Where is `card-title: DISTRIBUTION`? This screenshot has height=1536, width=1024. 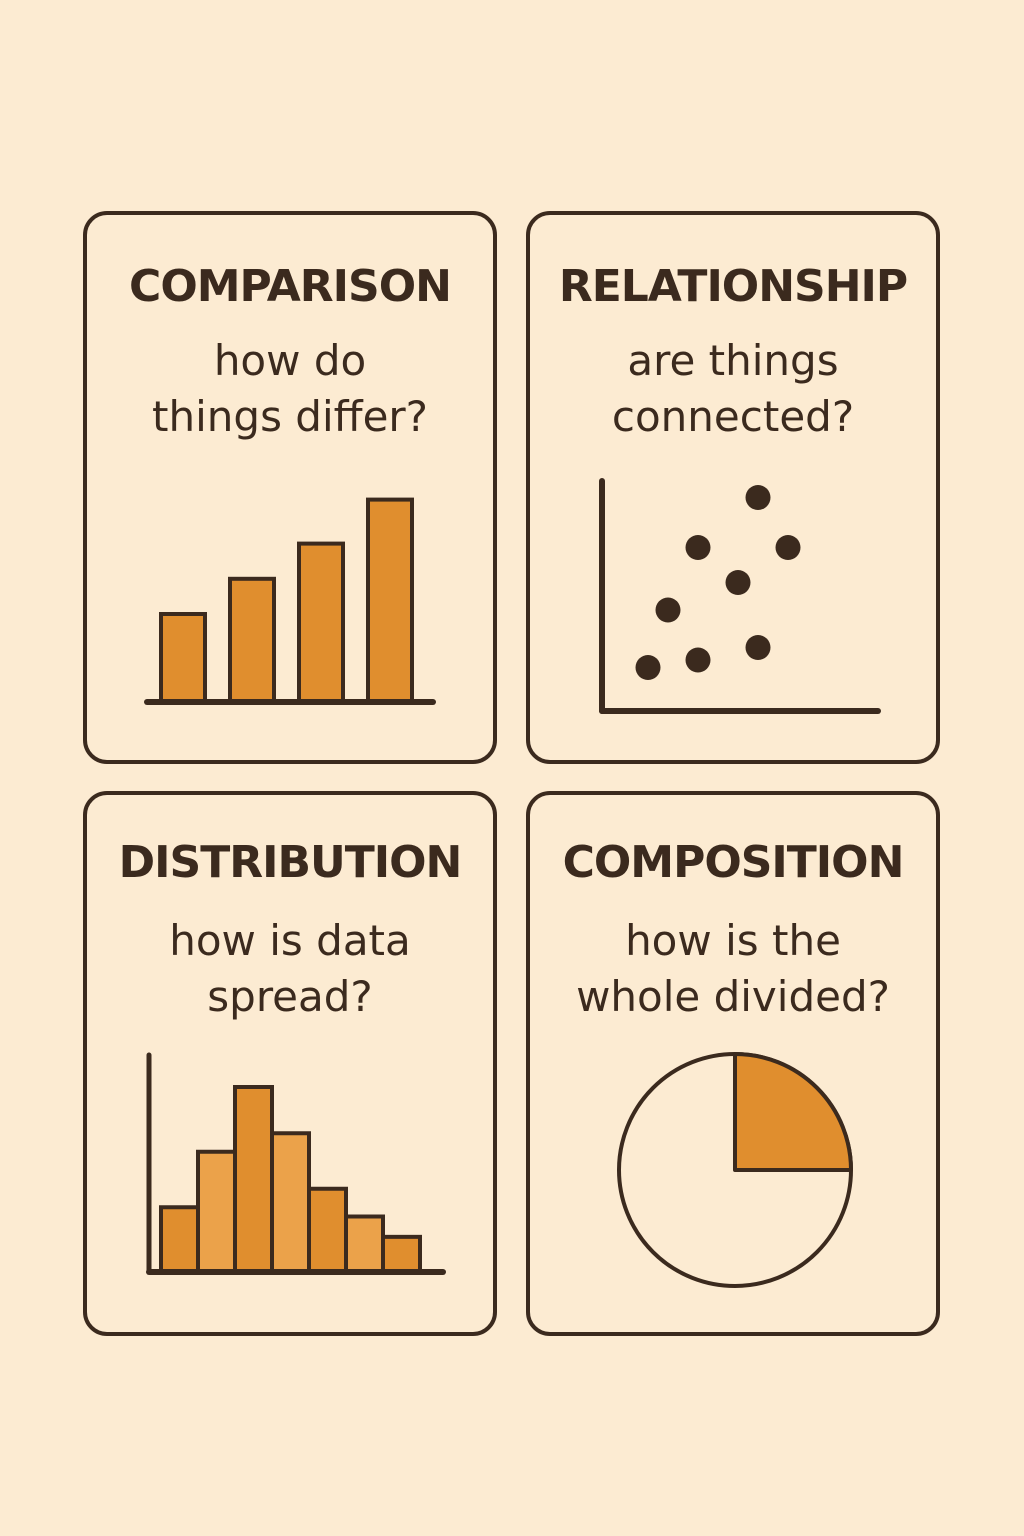 card-title: DISTRIBUTION is located at coordinates (290, 862).